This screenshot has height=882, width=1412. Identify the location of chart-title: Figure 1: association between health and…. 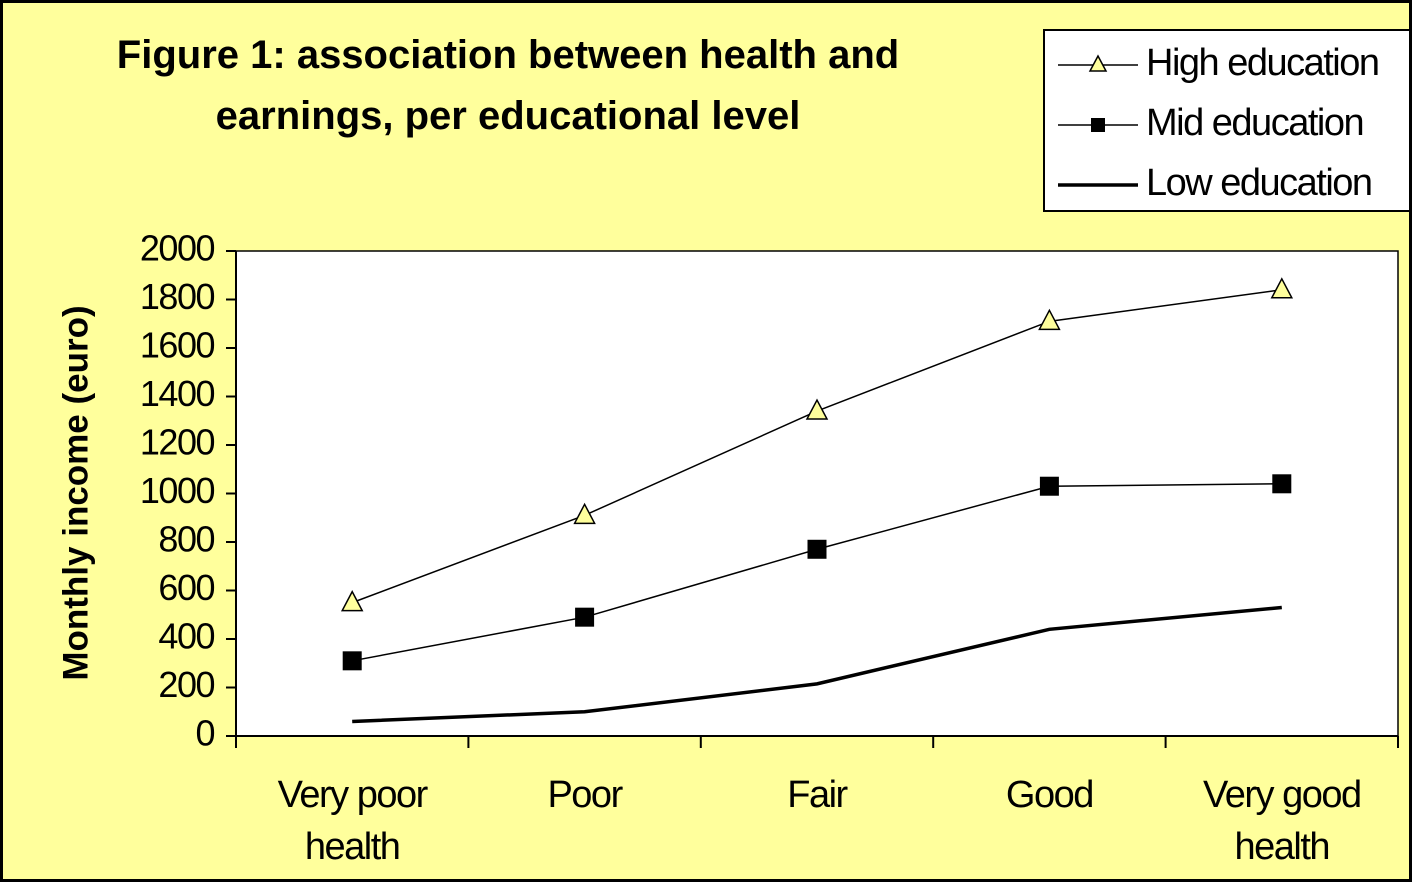
(508, 85).